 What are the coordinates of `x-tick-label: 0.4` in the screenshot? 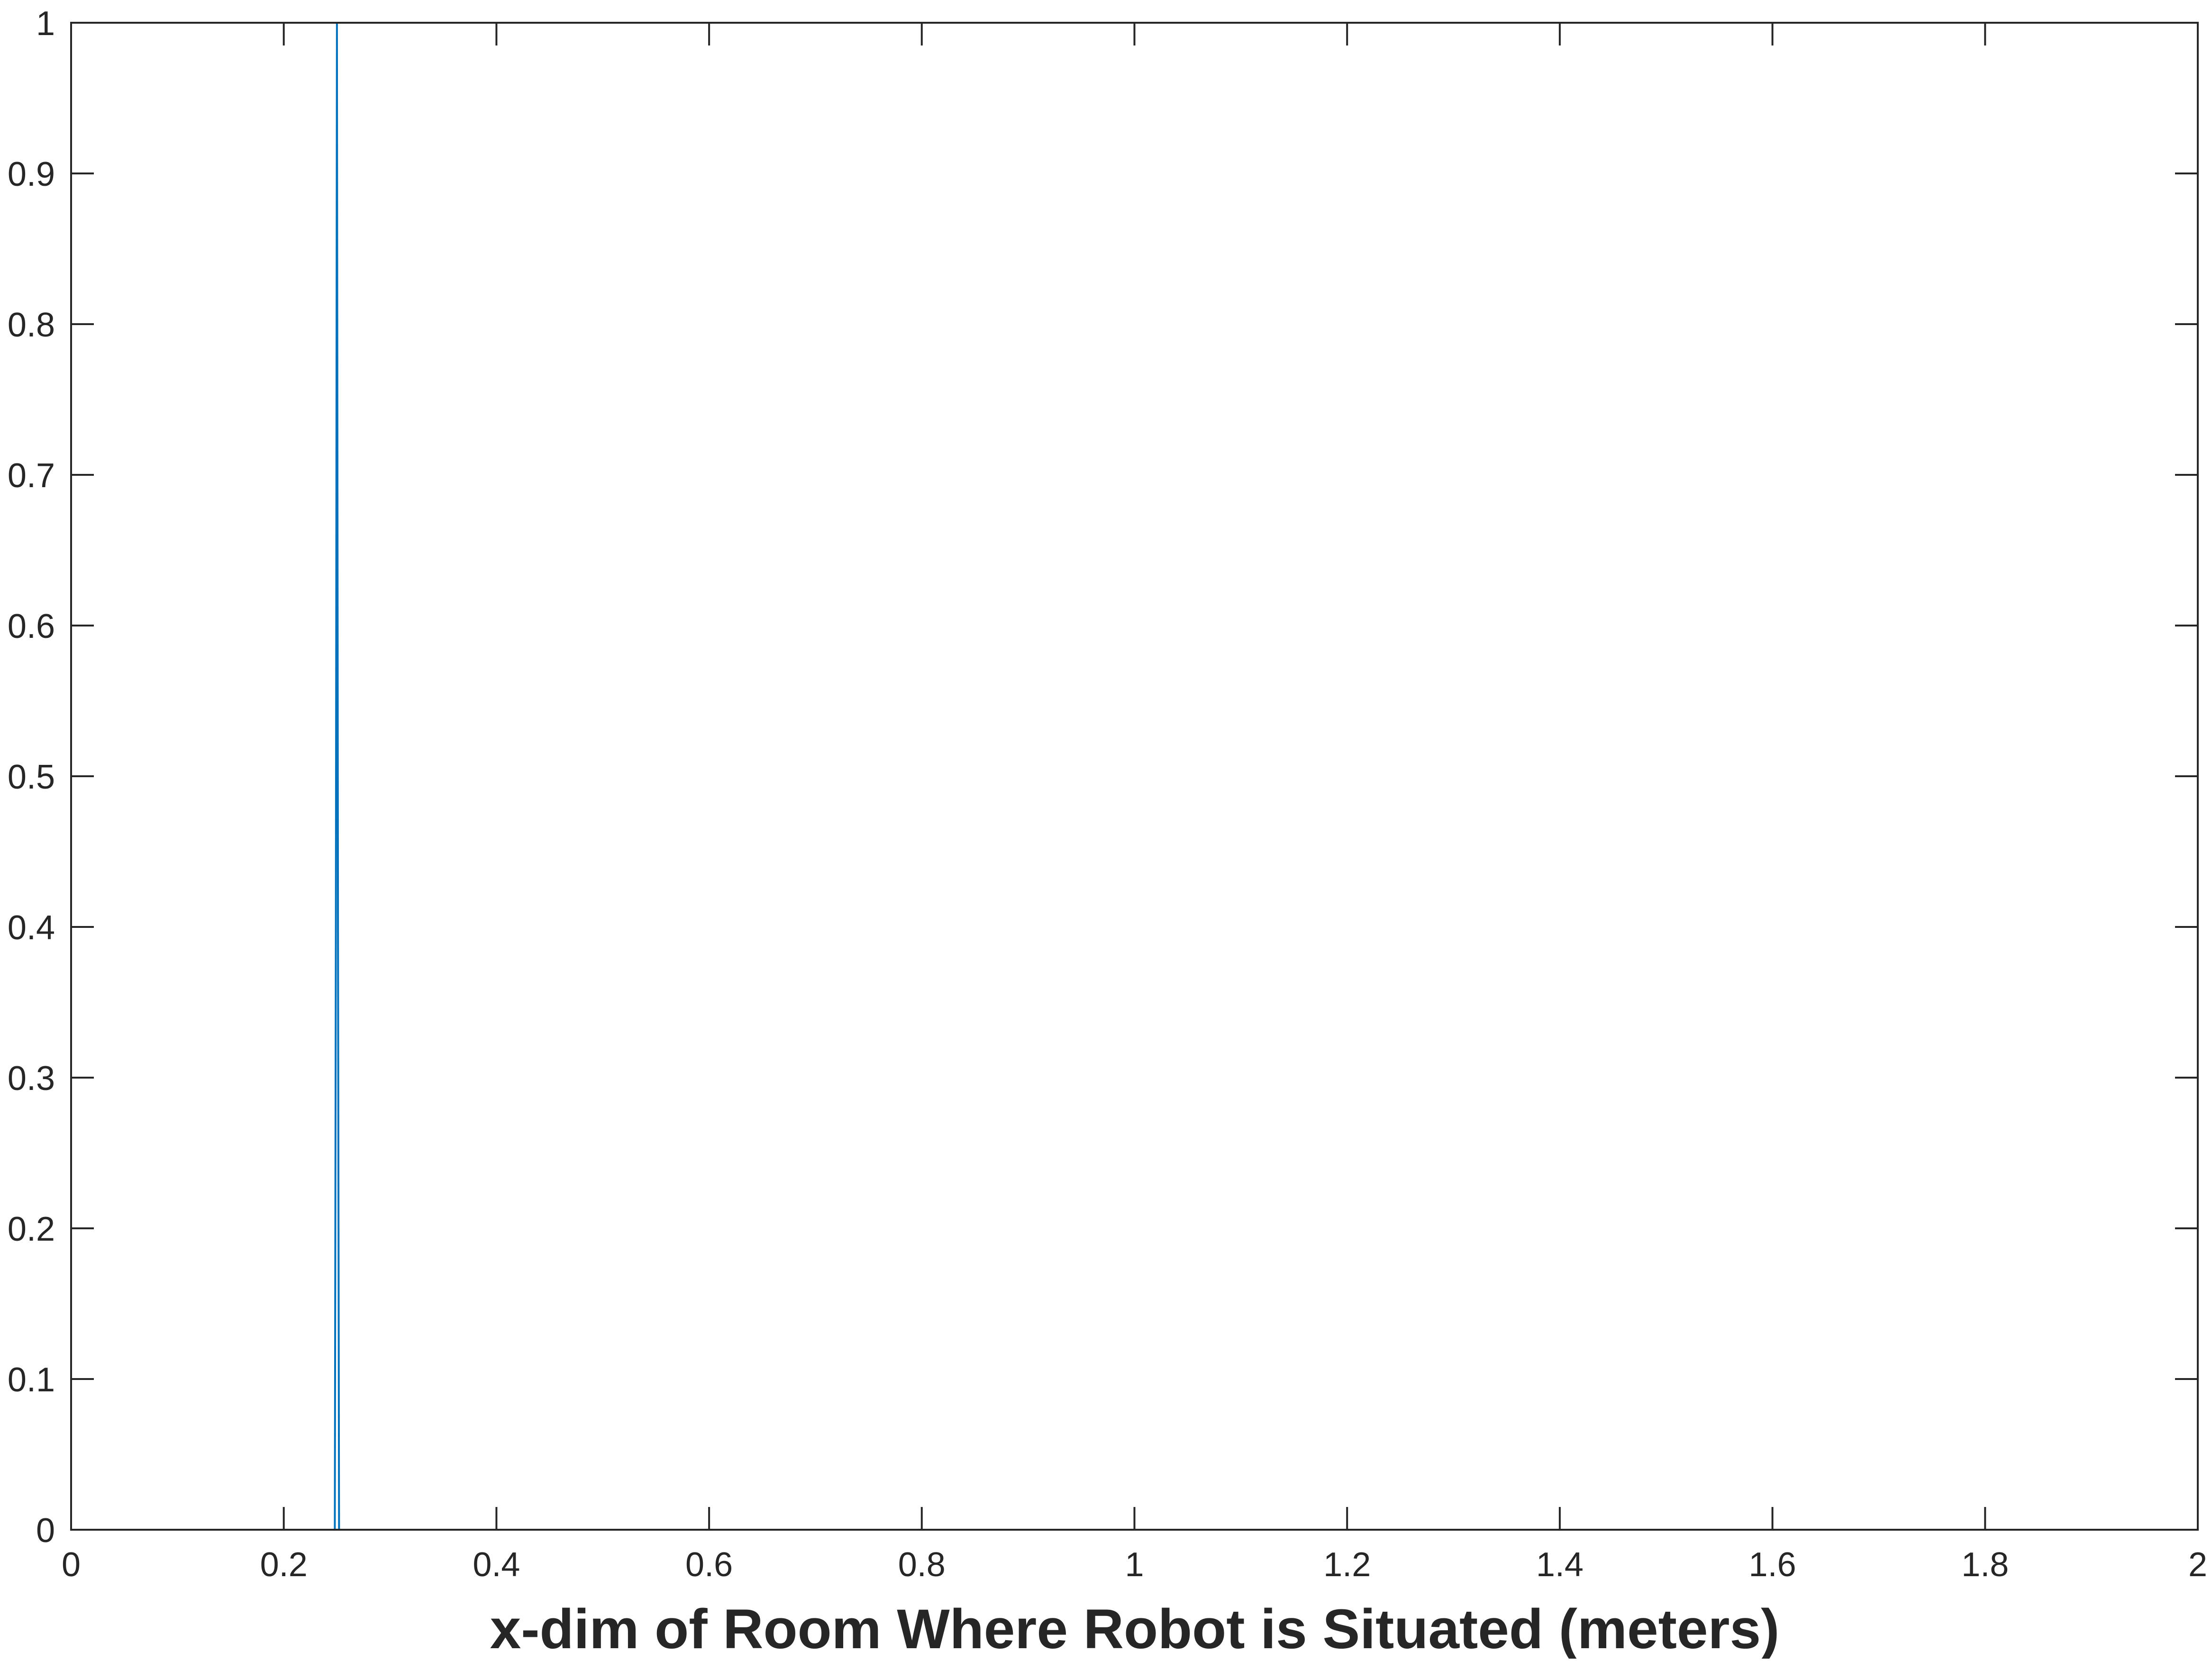 It's located at (496, 1565).